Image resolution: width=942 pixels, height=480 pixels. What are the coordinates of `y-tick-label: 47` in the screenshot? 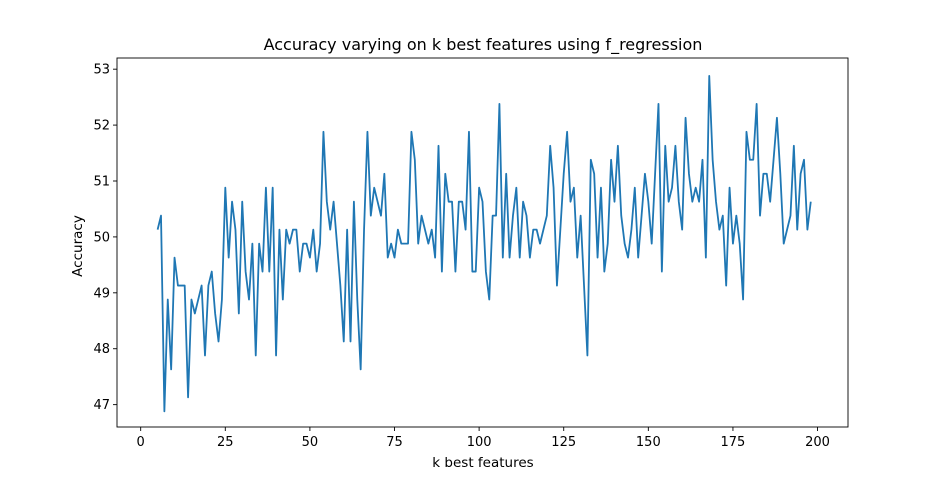 It's located at (101, 405).